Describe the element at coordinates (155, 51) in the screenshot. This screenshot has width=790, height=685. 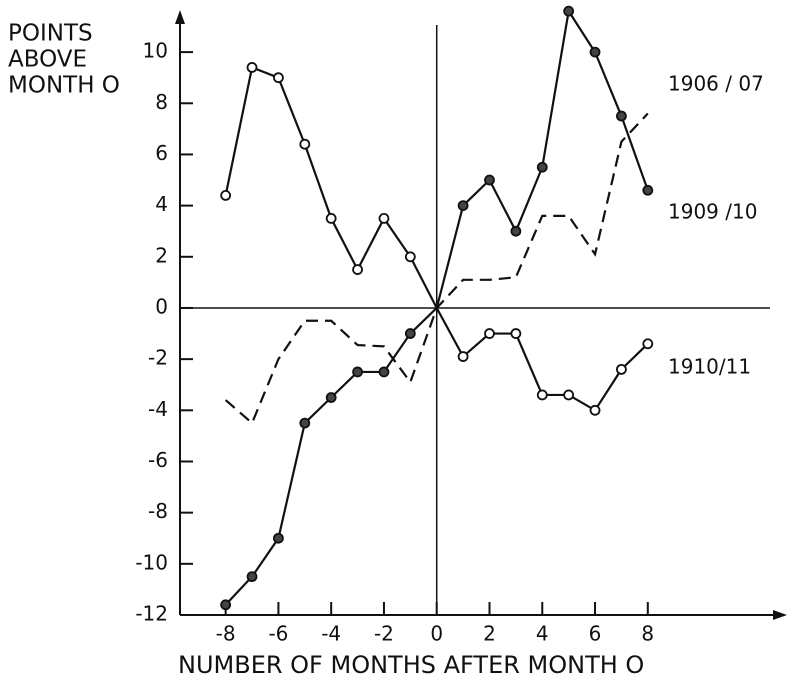
I see `y-tick-label: 10` at that location.